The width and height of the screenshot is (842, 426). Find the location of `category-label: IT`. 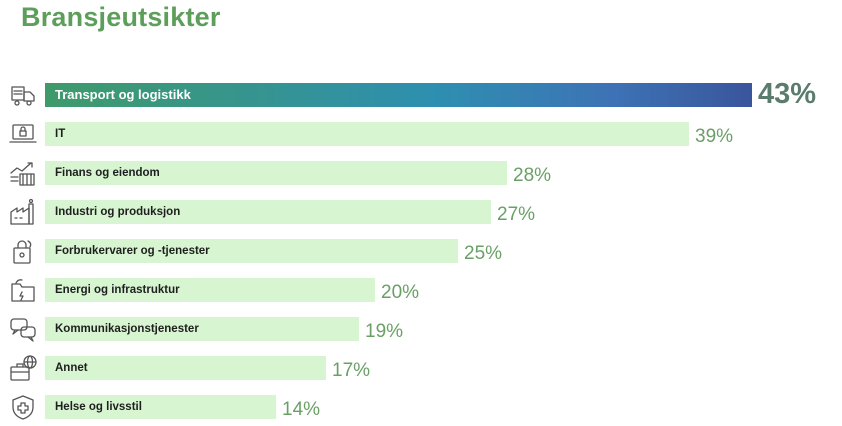

category-label: IT is located at coordinates (60, 134).